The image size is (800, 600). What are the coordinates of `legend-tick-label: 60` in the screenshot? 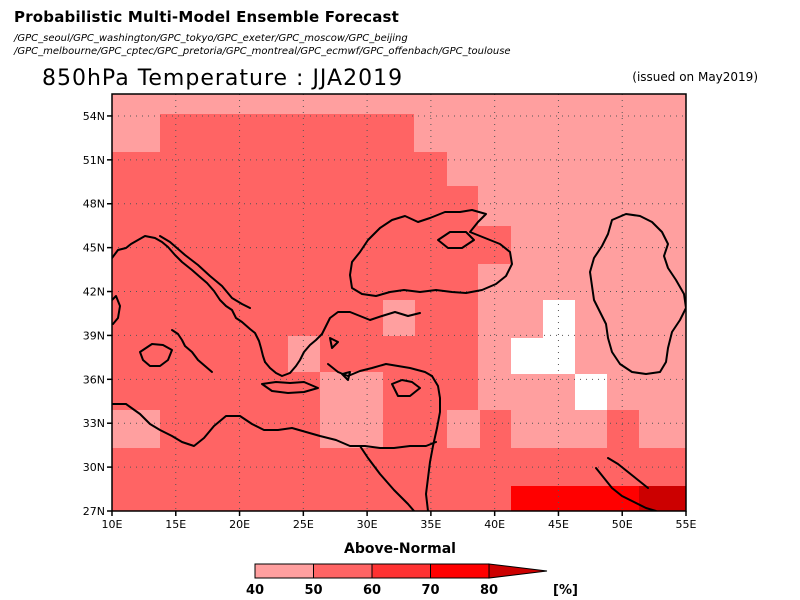 It's located at (372, 590).